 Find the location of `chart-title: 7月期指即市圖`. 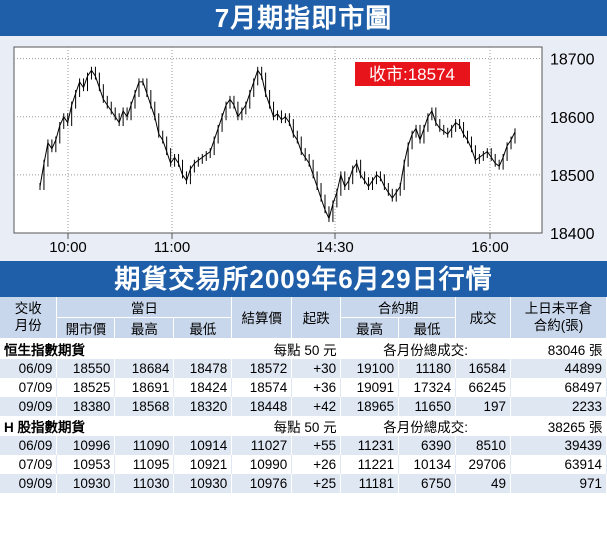

chart-title: 7月期指即市圖 is located at coordinates (303, 18).